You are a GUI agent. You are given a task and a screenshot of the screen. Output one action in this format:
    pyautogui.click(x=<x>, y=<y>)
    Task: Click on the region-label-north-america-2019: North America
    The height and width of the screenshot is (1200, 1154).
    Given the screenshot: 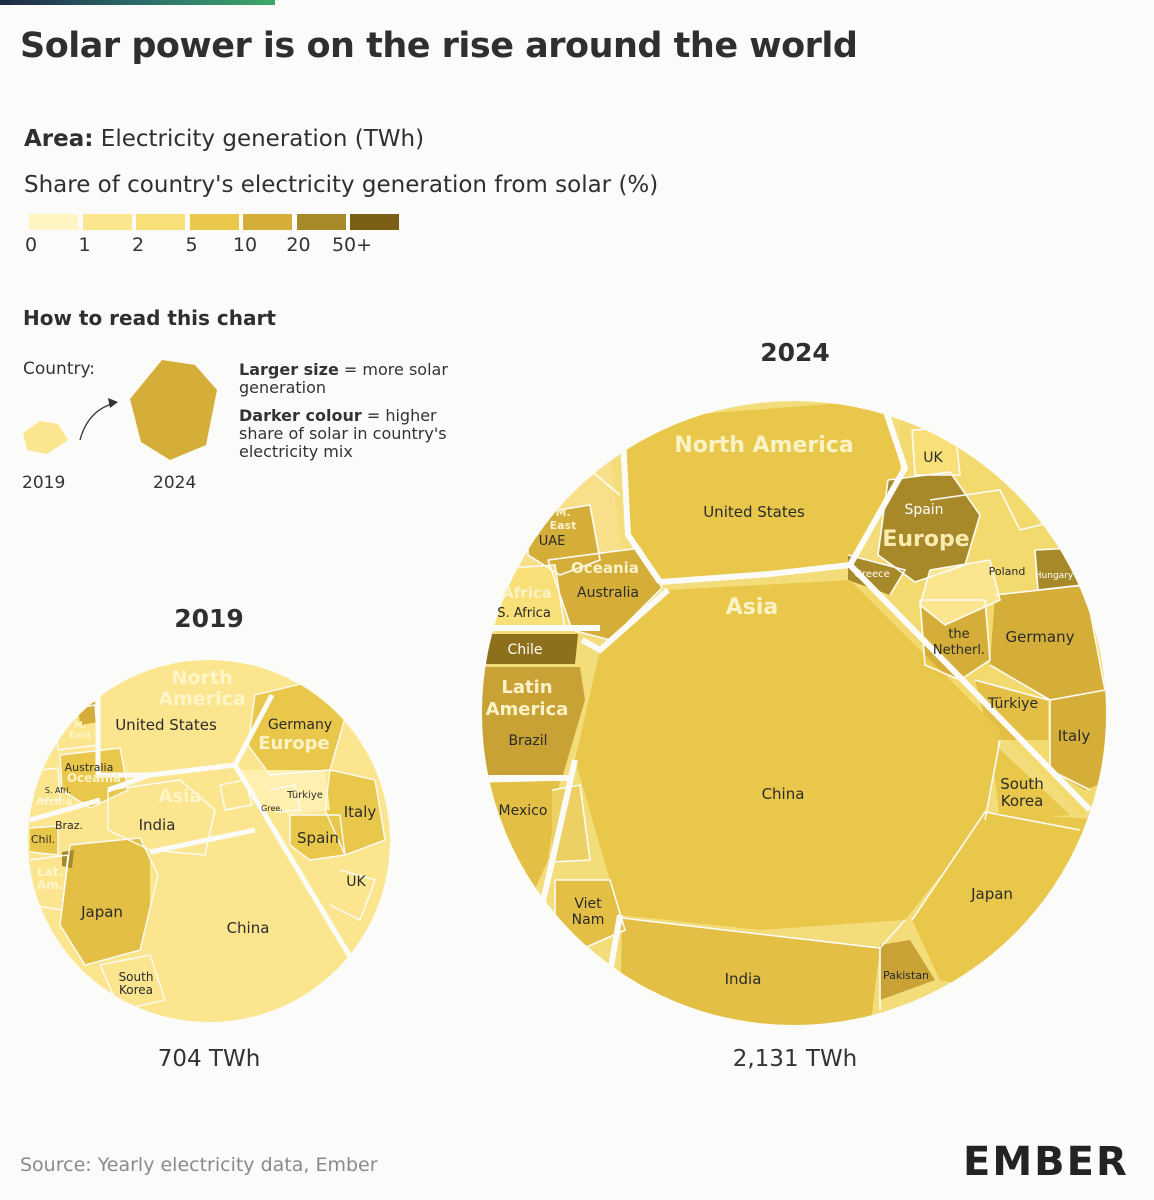 What is the action you would take?
    pyautogui.click(x=201, y=688)
    